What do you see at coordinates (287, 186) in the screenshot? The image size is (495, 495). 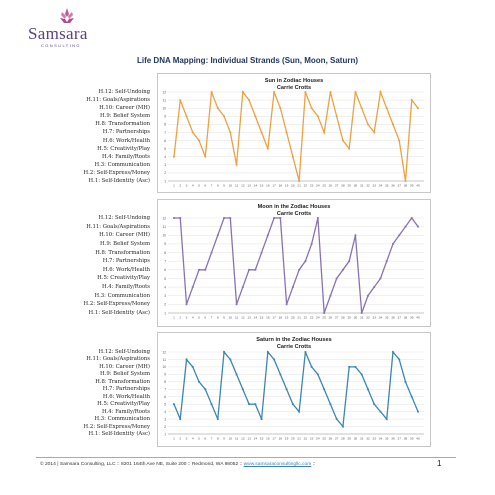 I see `x-tick-label: 19` at bounding box center [287, 186].